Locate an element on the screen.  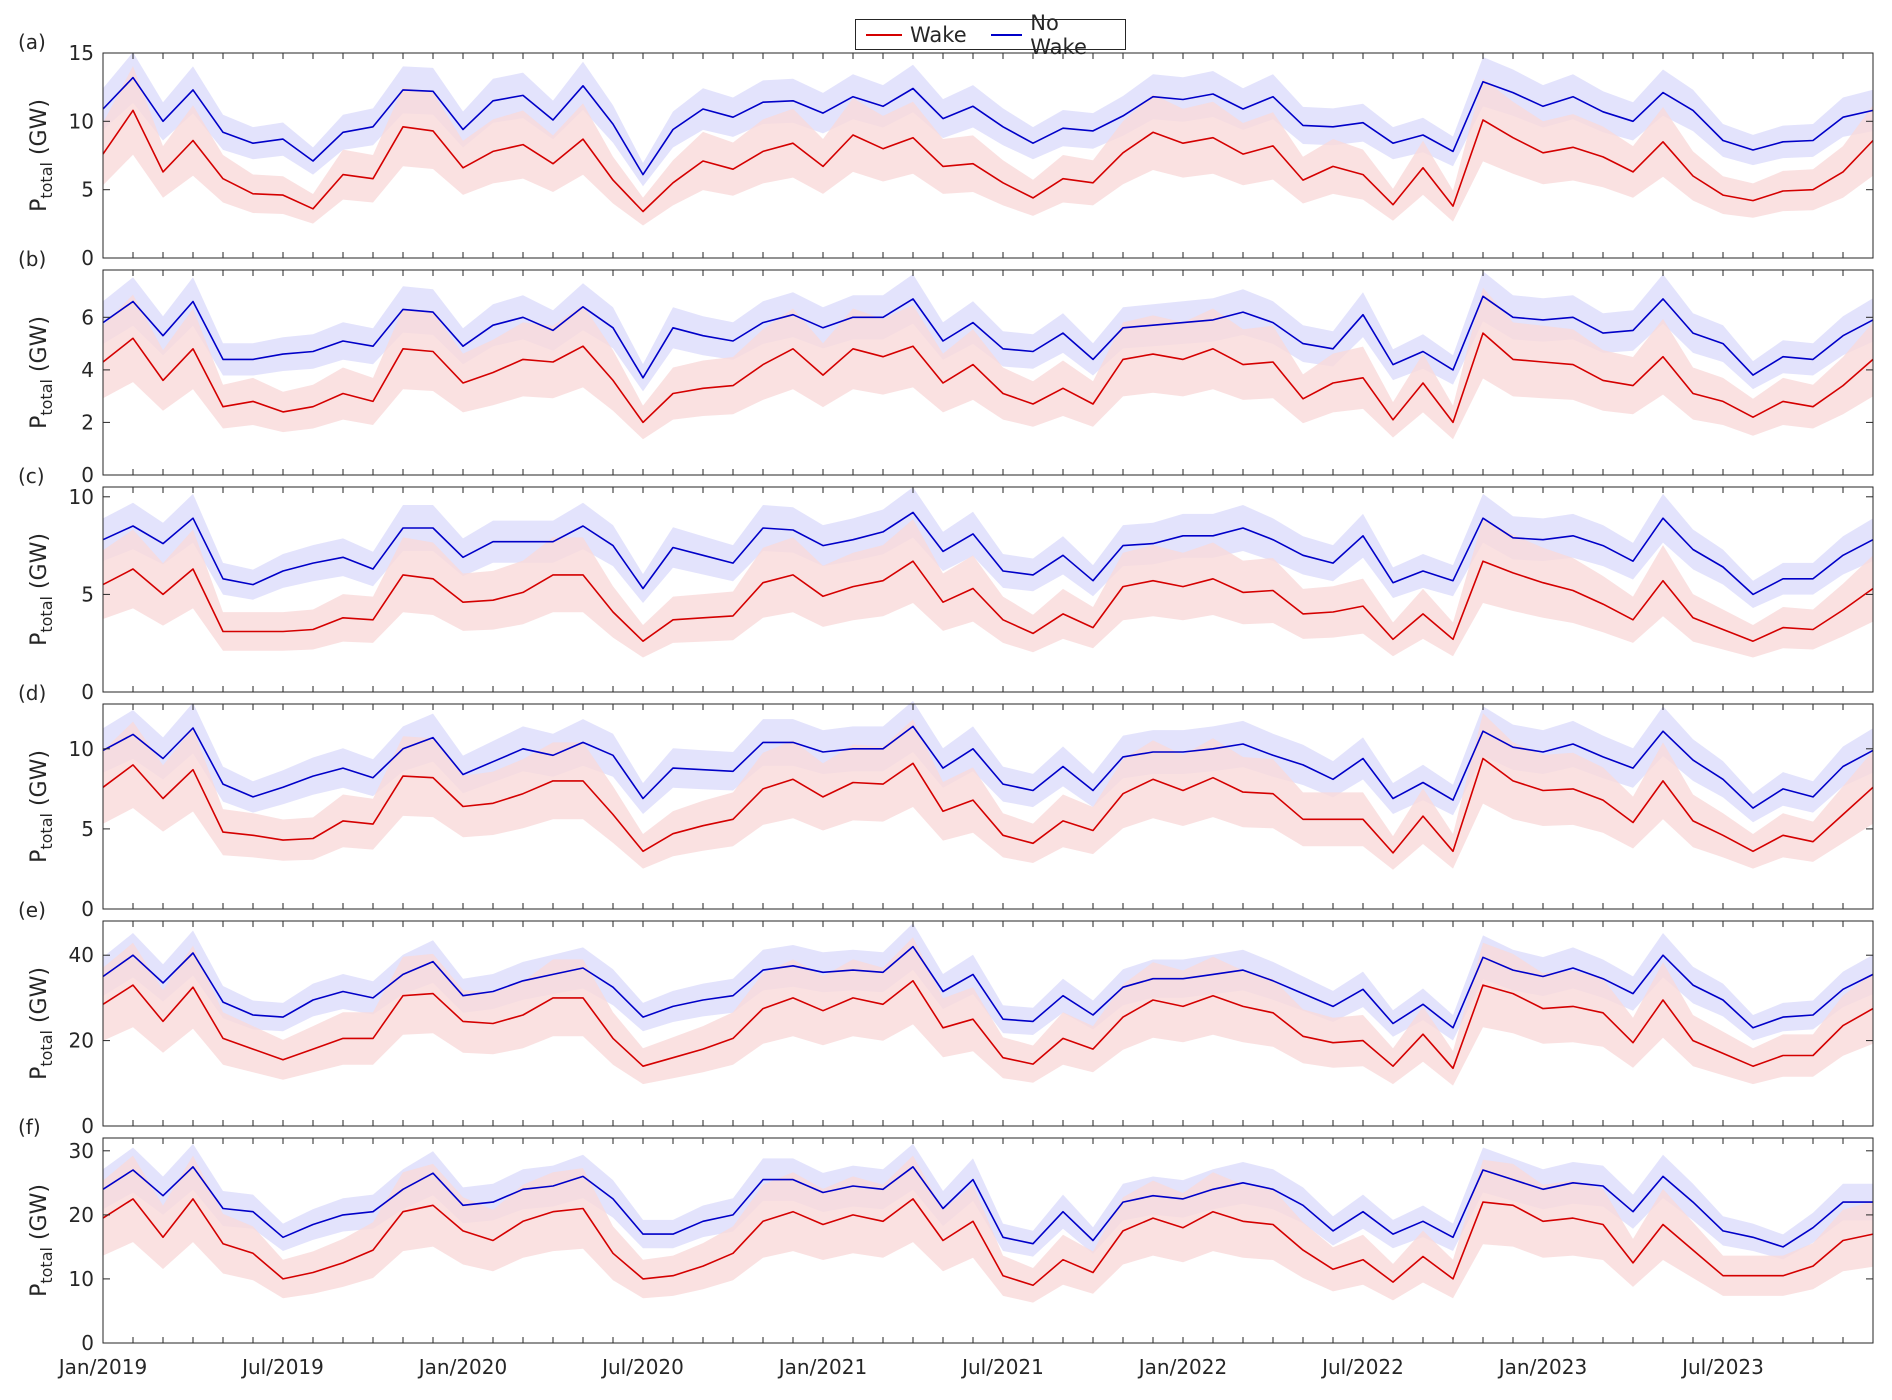
panel-label: (f) is located at coordinates (29, 1127).